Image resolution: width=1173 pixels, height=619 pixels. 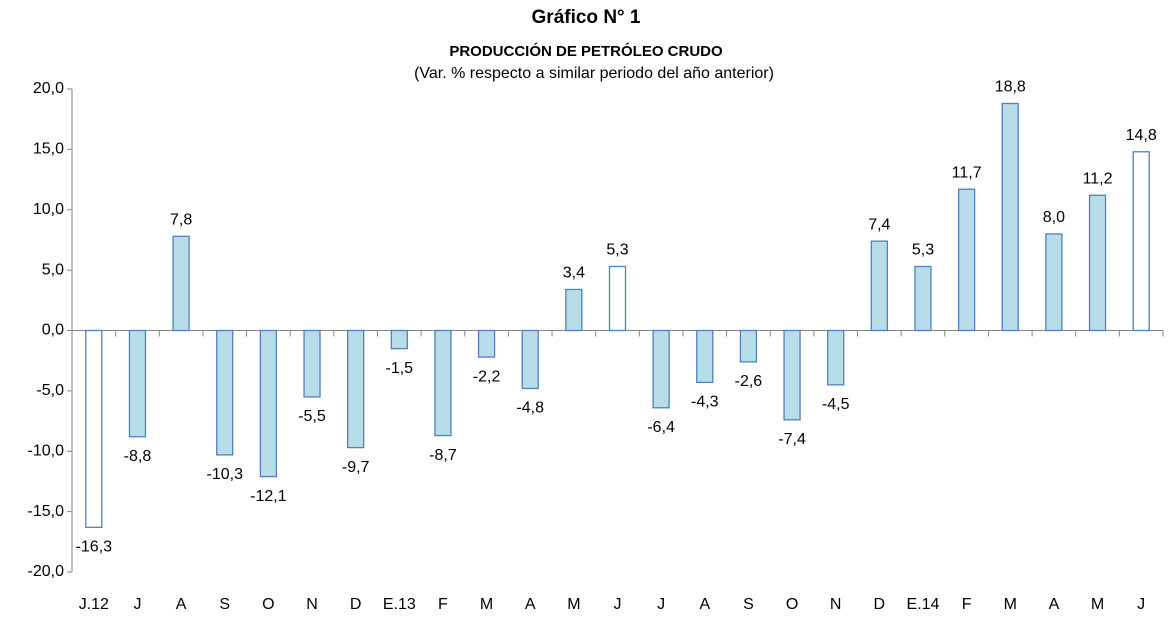 What do you see at coordinates (46, 511) in the screenshot?
I see `y-tick-label: -15,0` at bounding box center [46, 511].